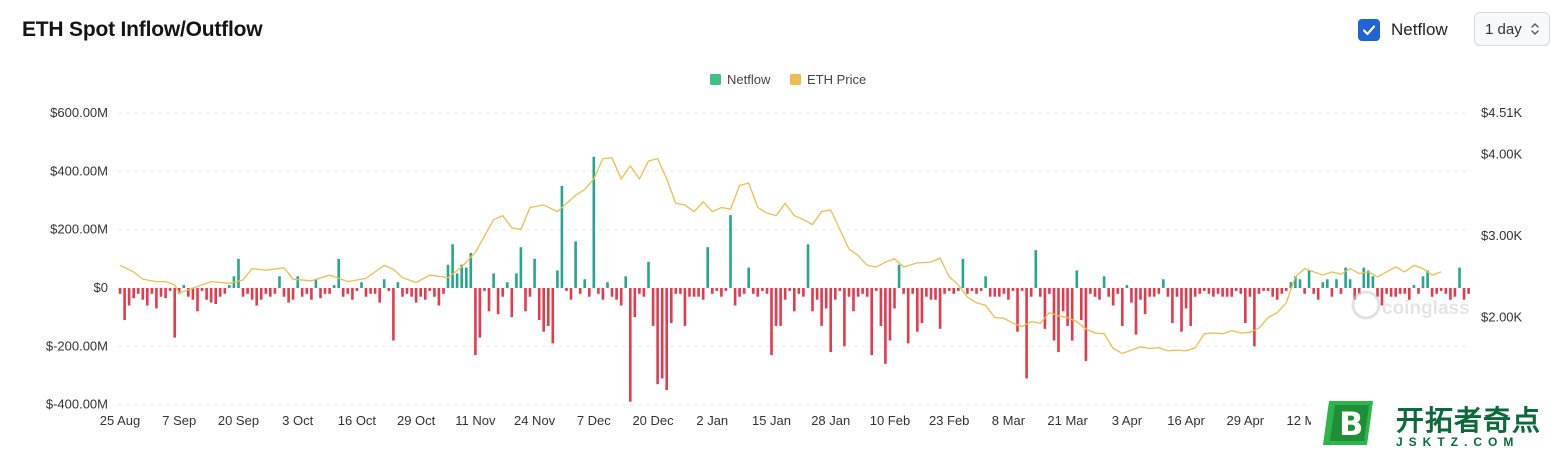 The width and height of the screenshot is (1559, 455). What do you see at coordinates (1503, 29) in the screenshot?
I see `interval-value: 1 day` at bounding box center [1503, 29].